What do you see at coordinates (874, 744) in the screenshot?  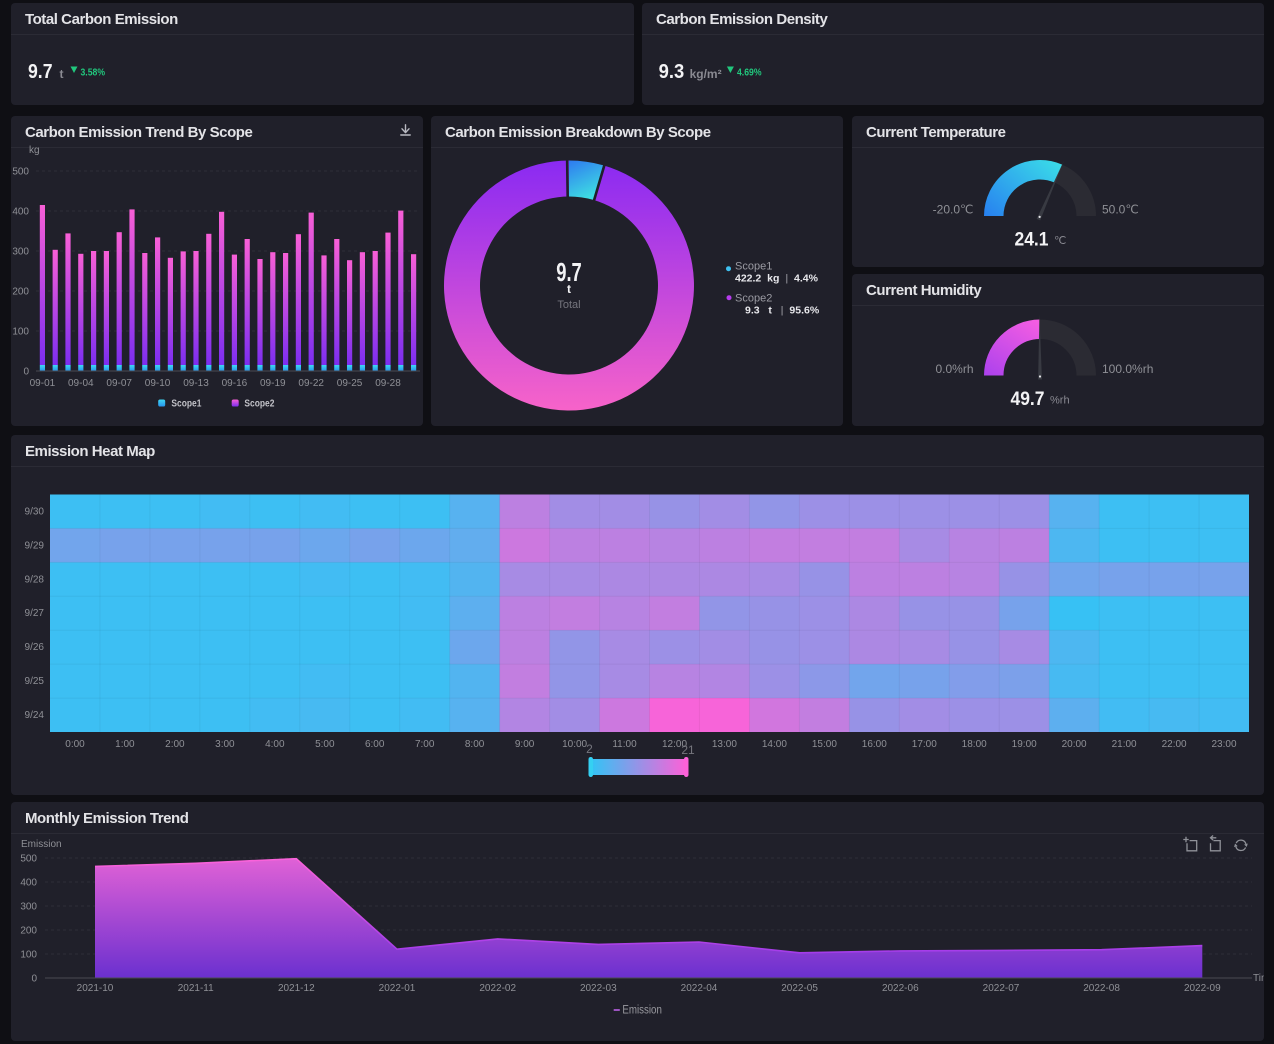 I see `svg-text: 16:00` at bounding box center [874, 744].